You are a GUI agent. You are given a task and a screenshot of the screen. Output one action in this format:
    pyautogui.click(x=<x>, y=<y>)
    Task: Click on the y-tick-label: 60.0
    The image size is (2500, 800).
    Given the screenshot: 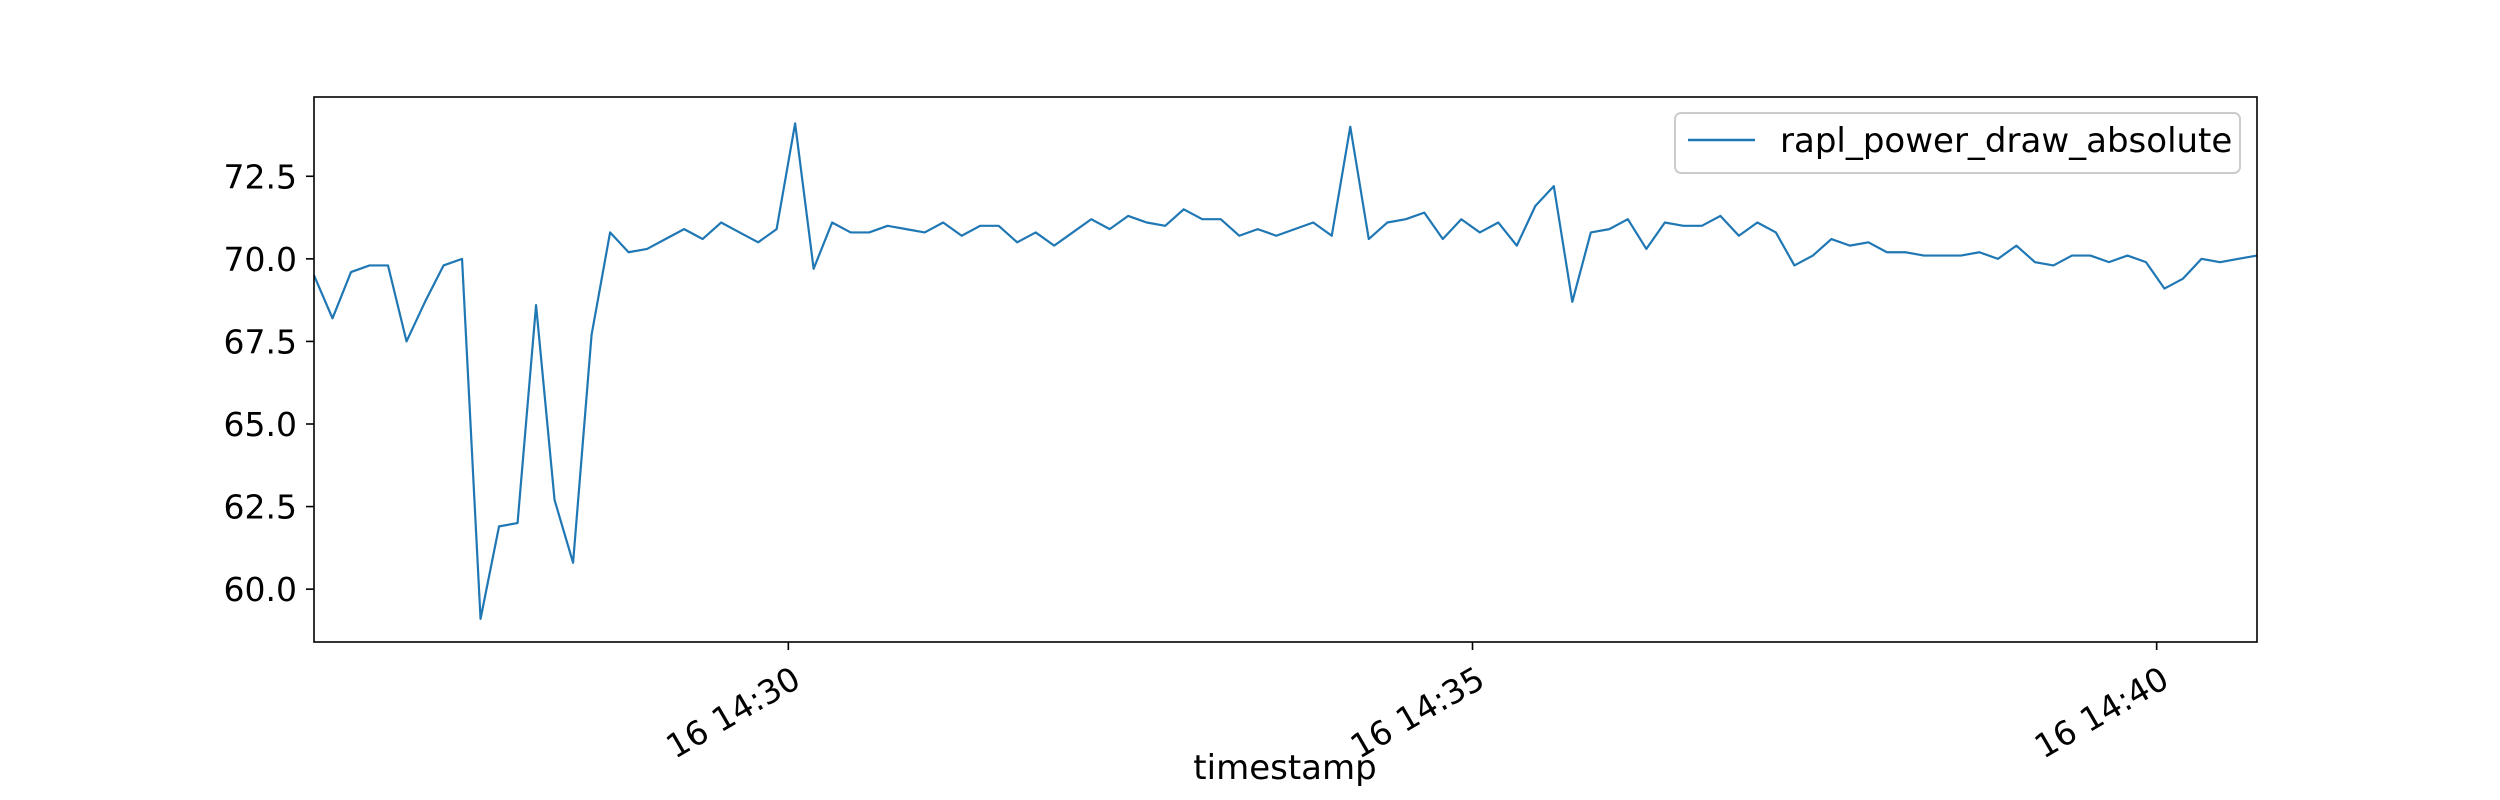 What is the action you would take?
    pyautogui.click(x=260, y=589)
    